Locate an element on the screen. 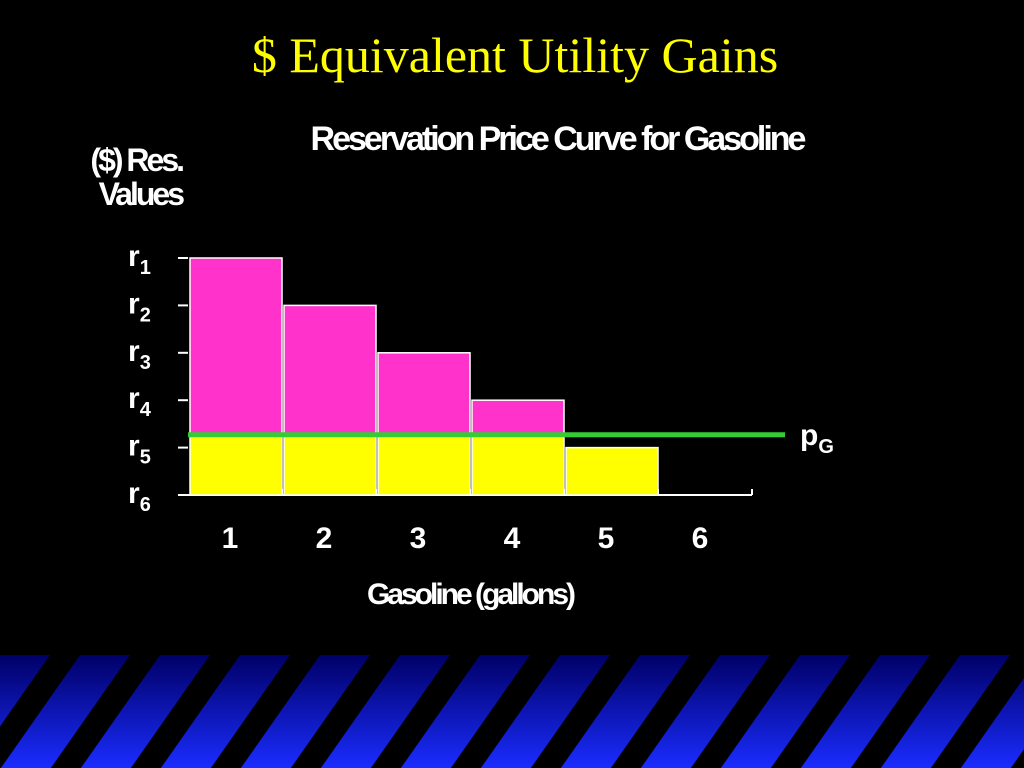 This screenshot has width=1024, height=768. x-tick-label: 5 is located at coordinates (606, 538).